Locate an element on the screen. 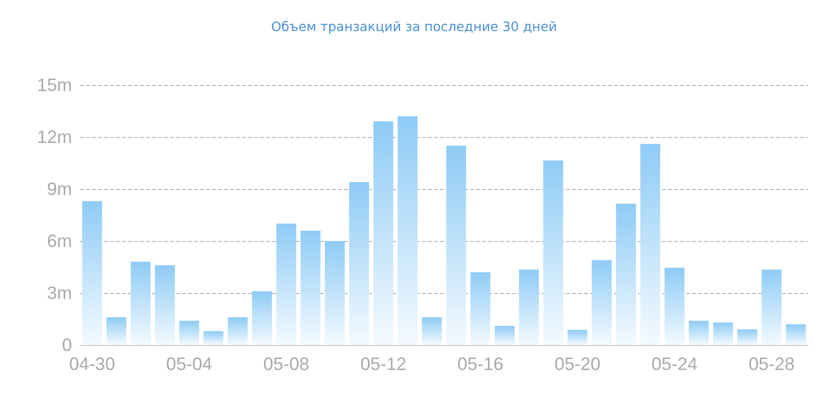  x-tick-label: 05-16 is located at coordinates (480, 364).